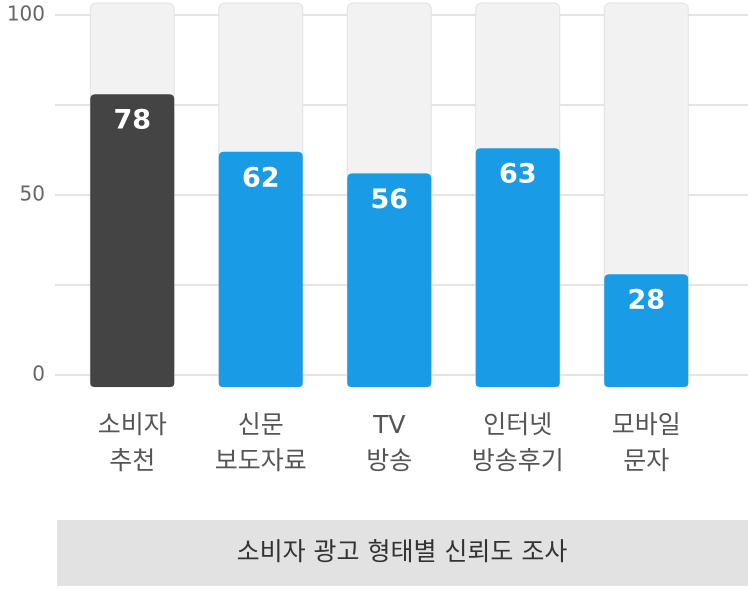 This screenshot has height=590, width=748. What do you see at coordinates (646, 300) in the screenshot?
I see `value-label: 28` at bounding box center [646, 300].